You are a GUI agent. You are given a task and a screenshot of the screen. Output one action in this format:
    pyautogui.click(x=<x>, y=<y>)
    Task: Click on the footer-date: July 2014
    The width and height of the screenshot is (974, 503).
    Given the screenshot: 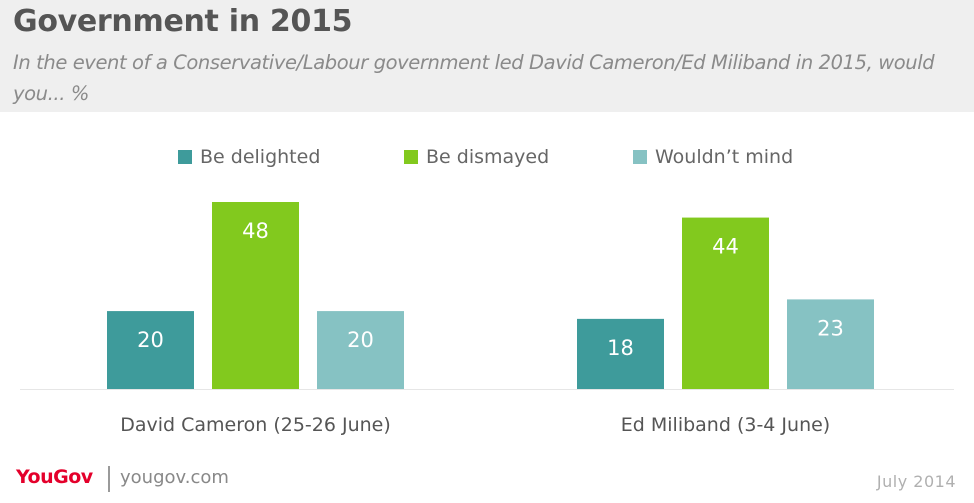 What is the action you would take?
    pyautogui.click(x=916, y=481)
    